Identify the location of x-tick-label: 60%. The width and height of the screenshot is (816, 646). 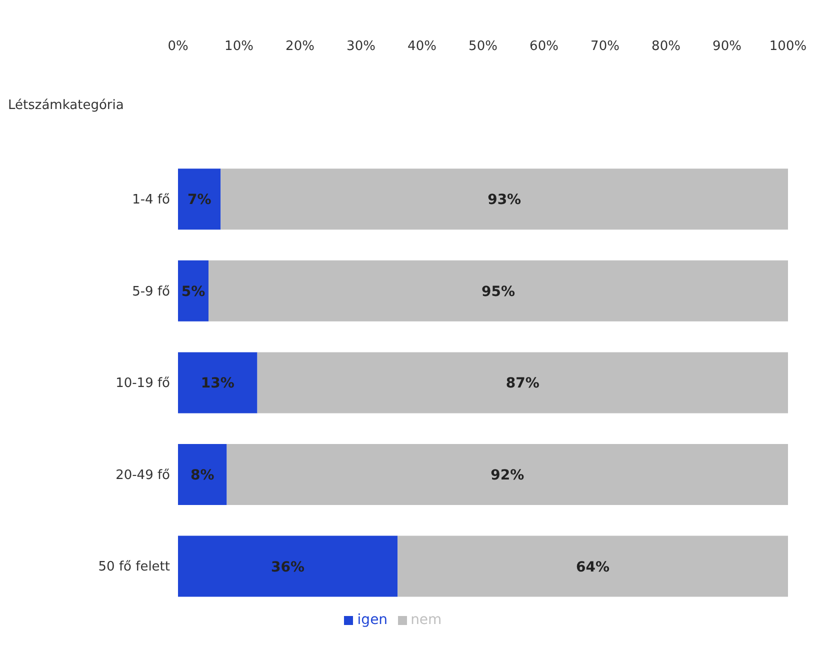
(544, 46).